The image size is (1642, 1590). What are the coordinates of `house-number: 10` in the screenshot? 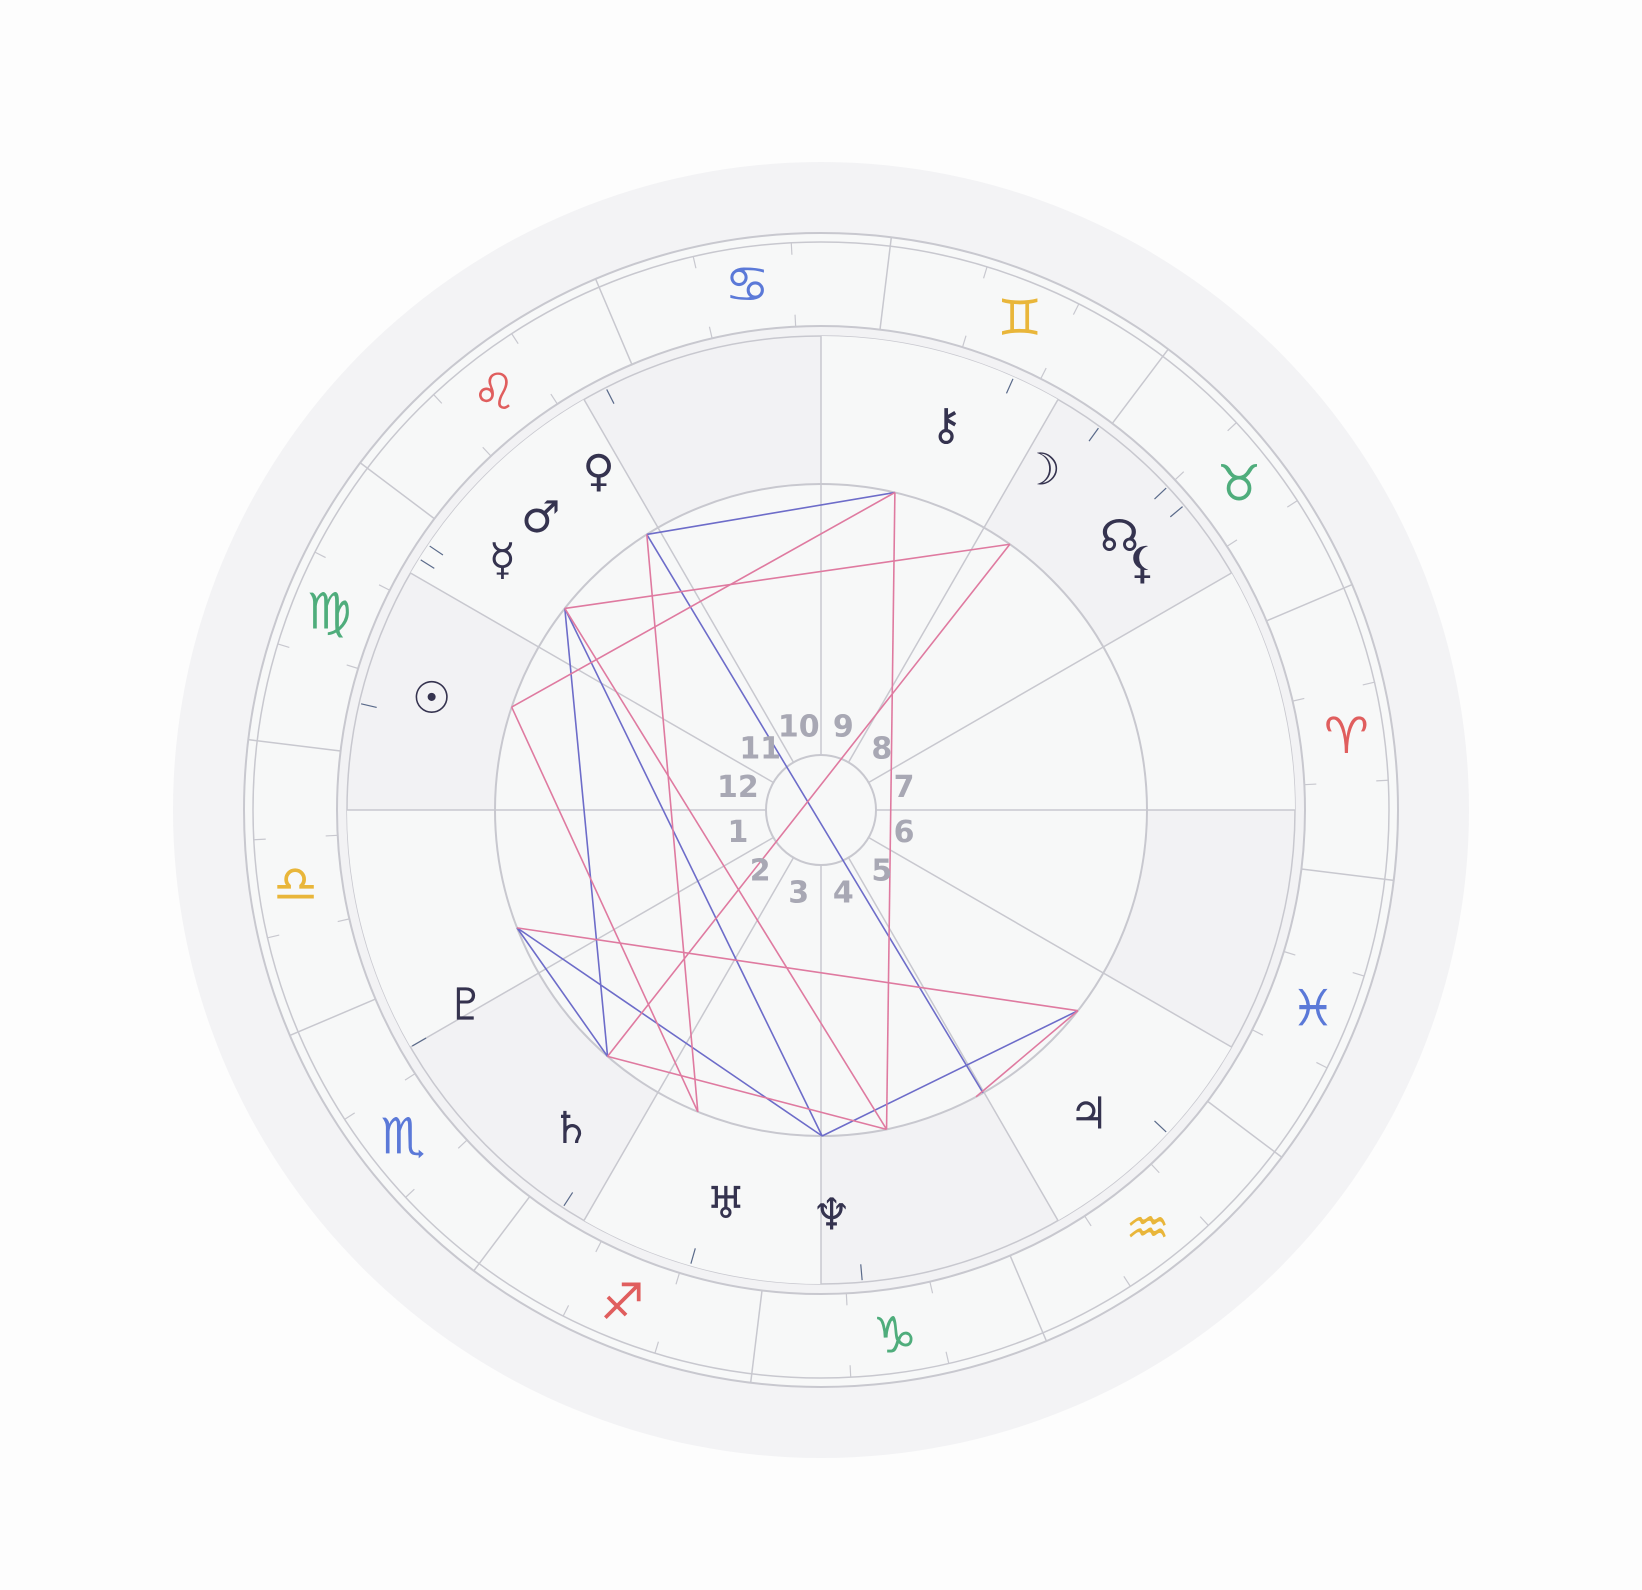 It's located at (799, 726).